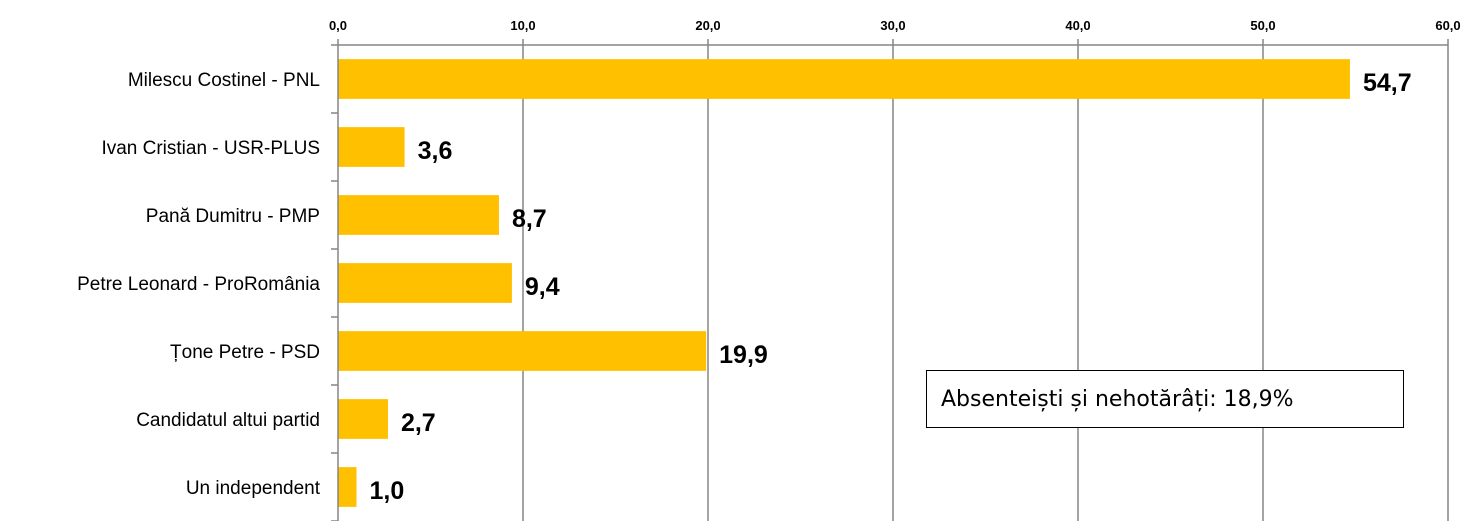 The height and width of the screenshot is (521, 1467). Describe the element at coordinates (198, 284) in the screenshot. I see `category-label: Petre Leonard - ProRomânia` at that location.